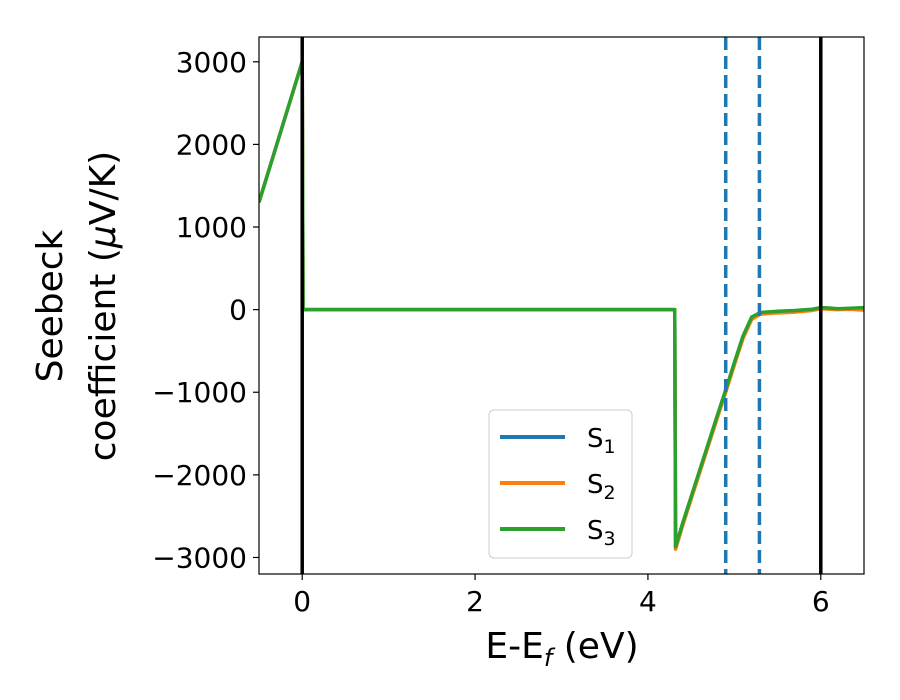 This screenshot has width=900, height=700. What do you see at coordinates (610, 447) in the screenshot?
I see `legend-label-s1-sub: 1` at bounding box center [610, 447].